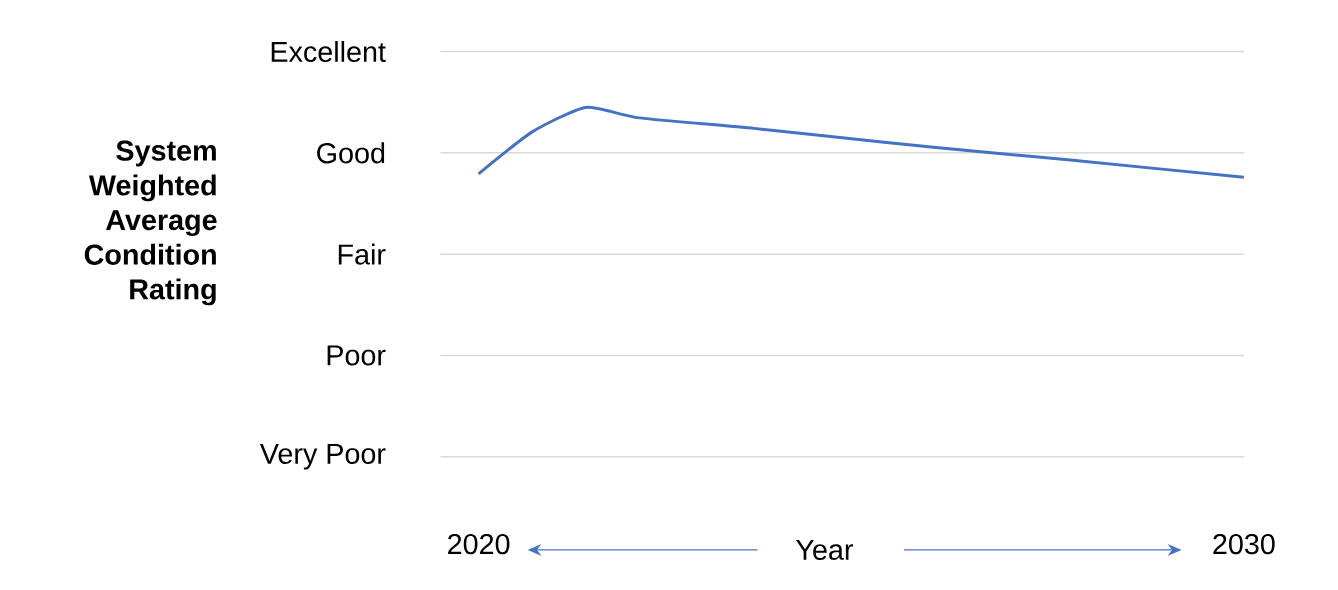 The image size is (1338, 590). Describe the element at coordinates (479, 544) in the screenshot. I see `x-tick-label: 2020` at that location.